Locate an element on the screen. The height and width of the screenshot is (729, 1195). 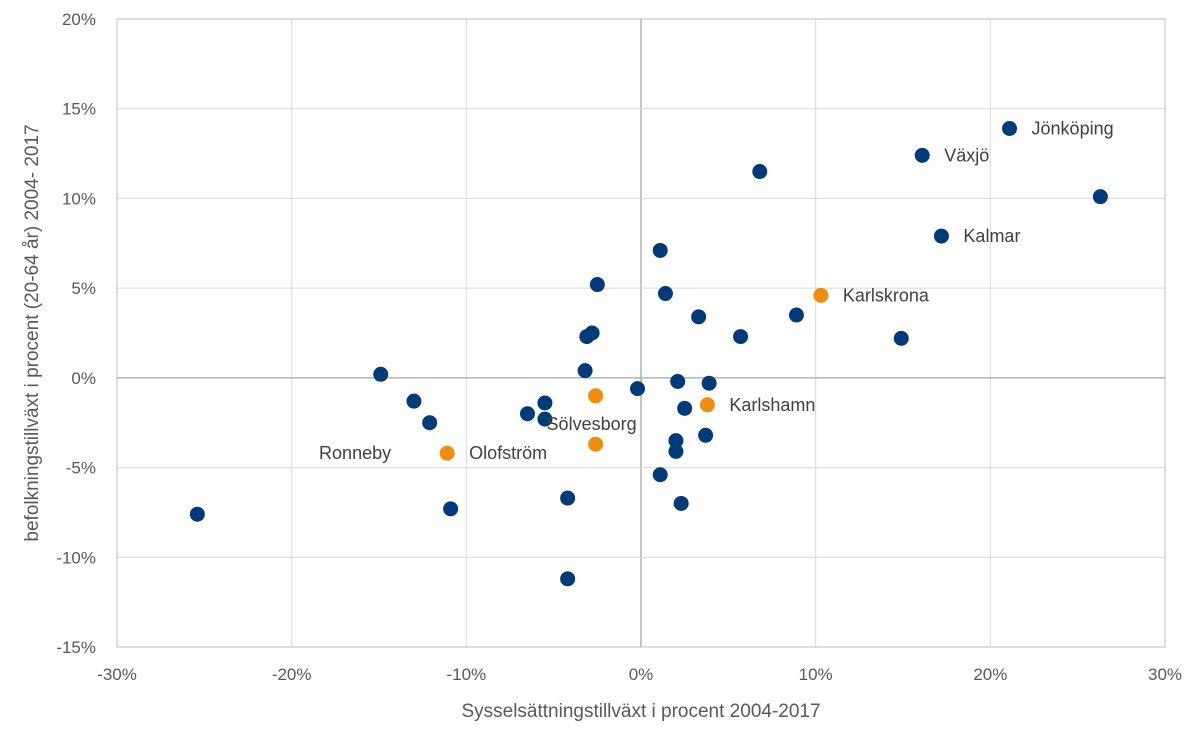
point-label: Olofström is located at coordinates (508, 453).